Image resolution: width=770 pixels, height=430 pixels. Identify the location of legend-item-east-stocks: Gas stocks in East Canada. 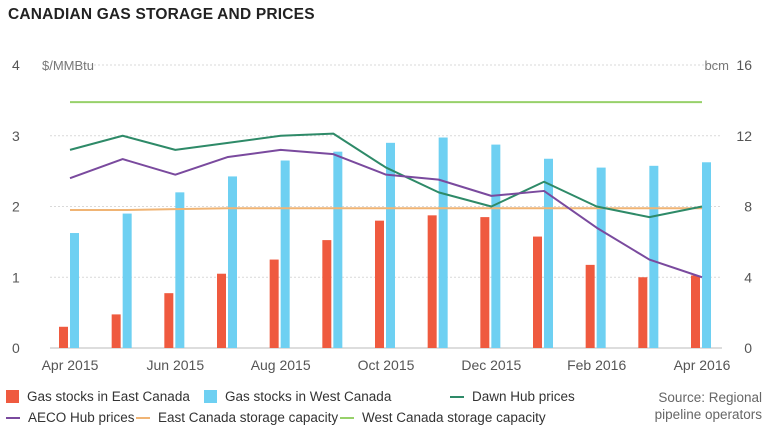
(105, 396).